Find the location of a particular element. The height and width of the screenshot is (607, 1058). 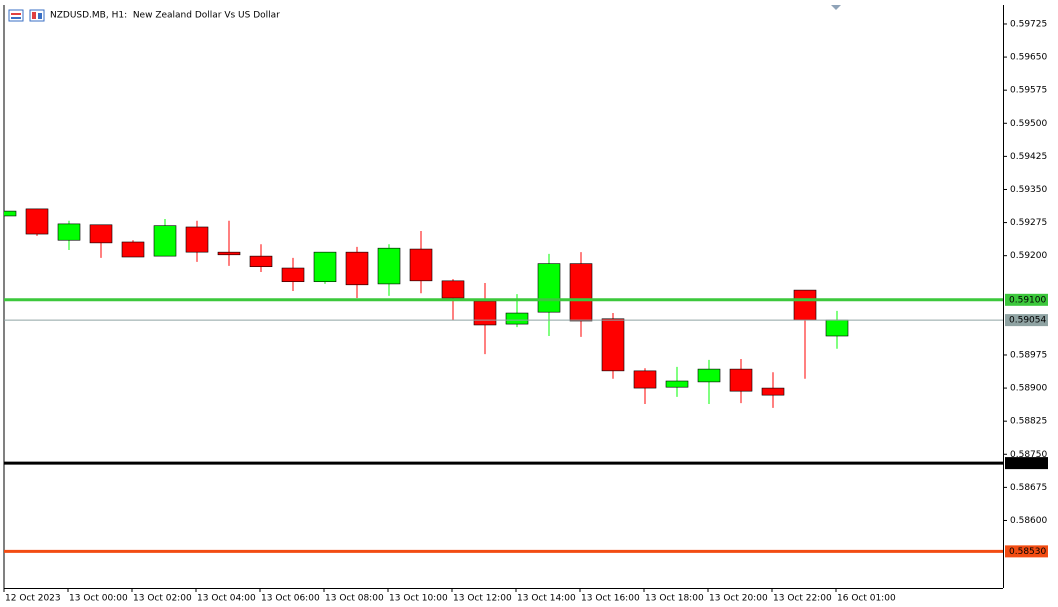

x-tick-label: 13 Oct 00:00 is located at coordinates (98, 599).